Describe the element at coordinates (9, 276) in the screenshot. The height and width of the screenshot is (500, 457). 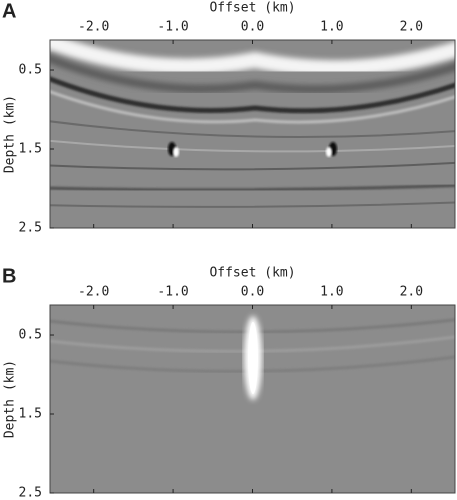
I see `panel-label: B` at that location.